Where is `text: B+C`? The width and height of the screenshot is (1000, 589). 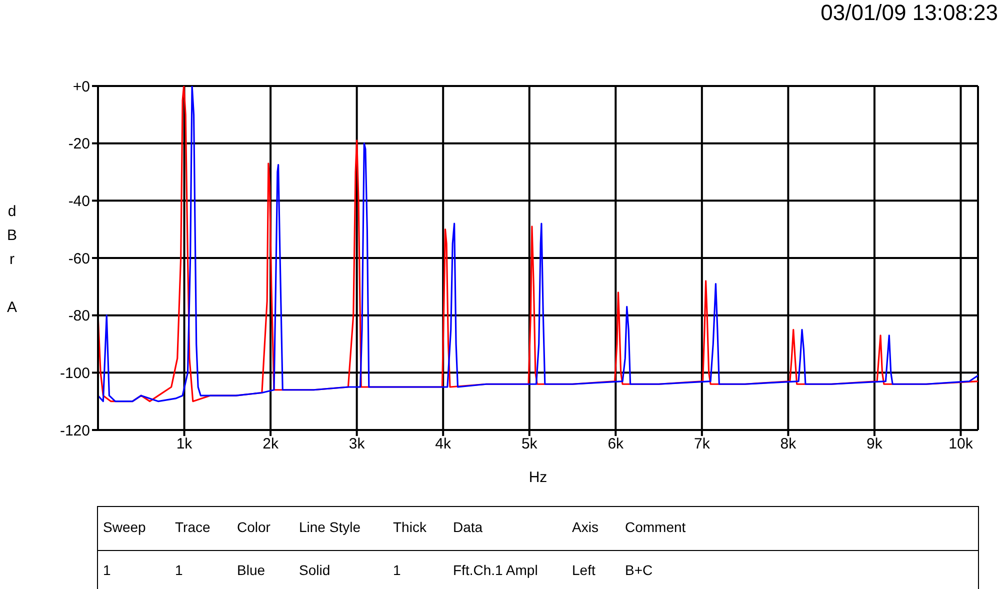 text: B+C is located at coordinates (639, 570).